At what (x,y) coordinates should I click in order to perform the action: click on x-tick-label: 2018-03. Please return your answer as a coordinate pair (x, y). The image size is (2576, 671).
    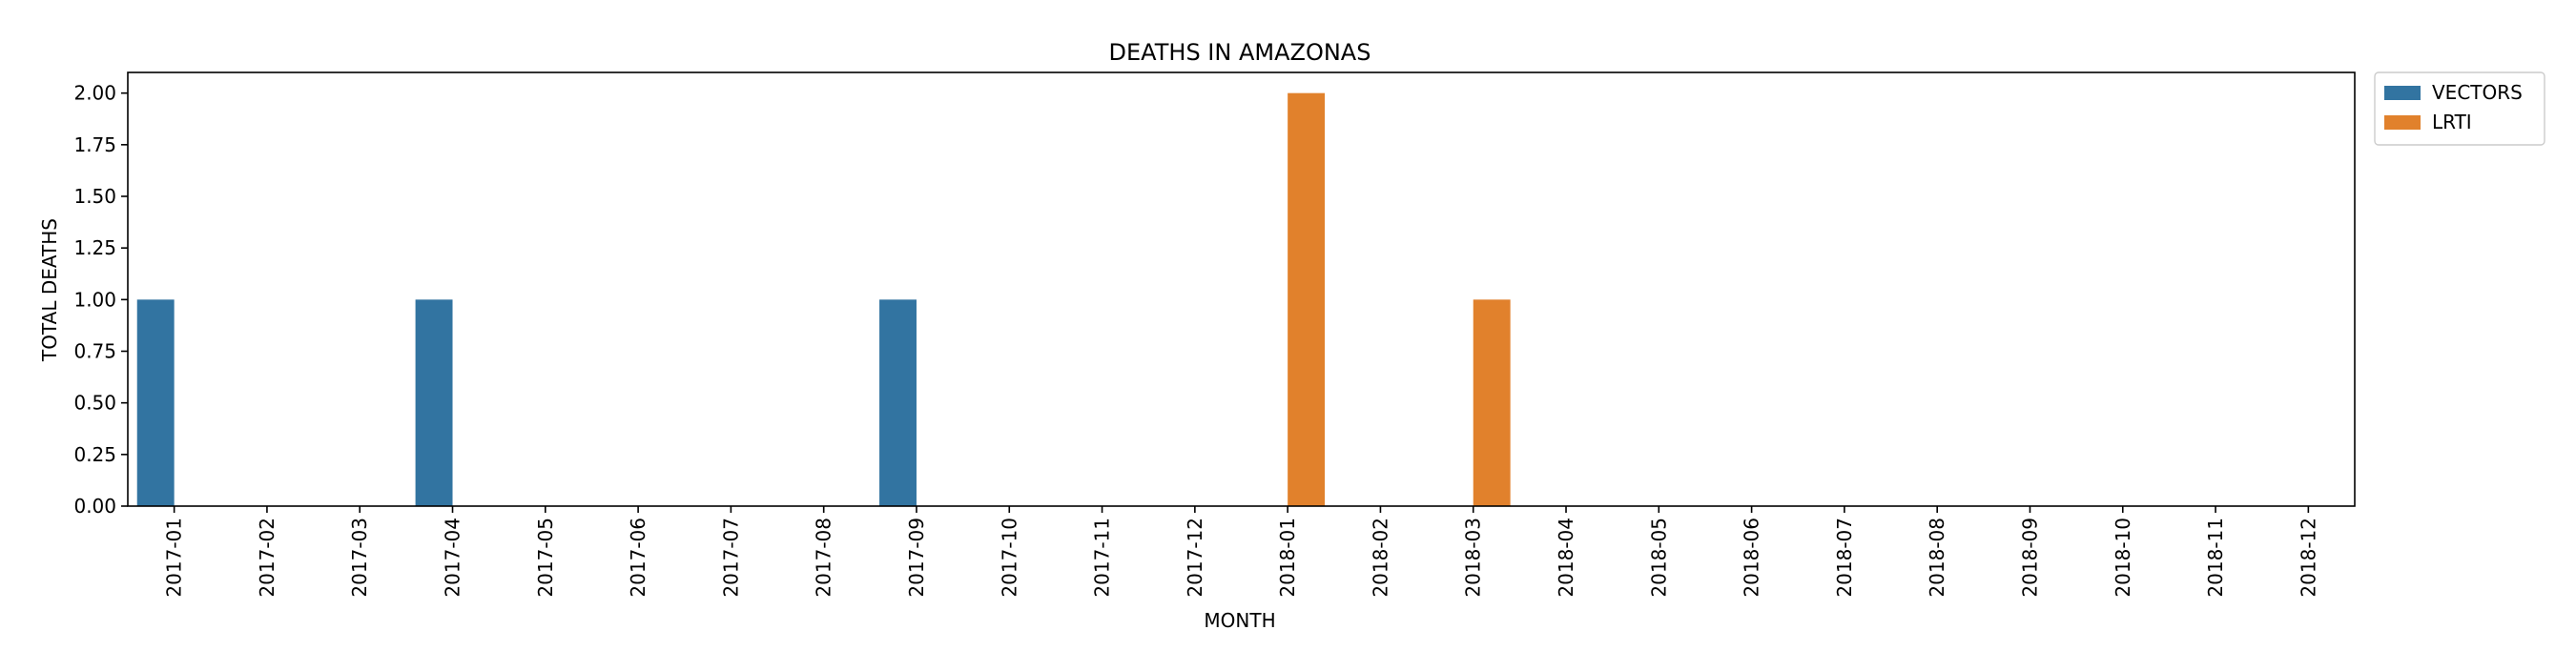
    Looking at the image, I should click on (1473, 558).